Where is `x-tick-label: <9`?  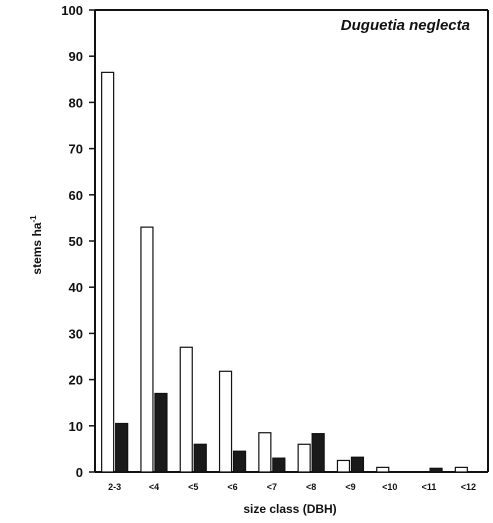 x-tick-label: <9 is located at coordinates (350, 487).